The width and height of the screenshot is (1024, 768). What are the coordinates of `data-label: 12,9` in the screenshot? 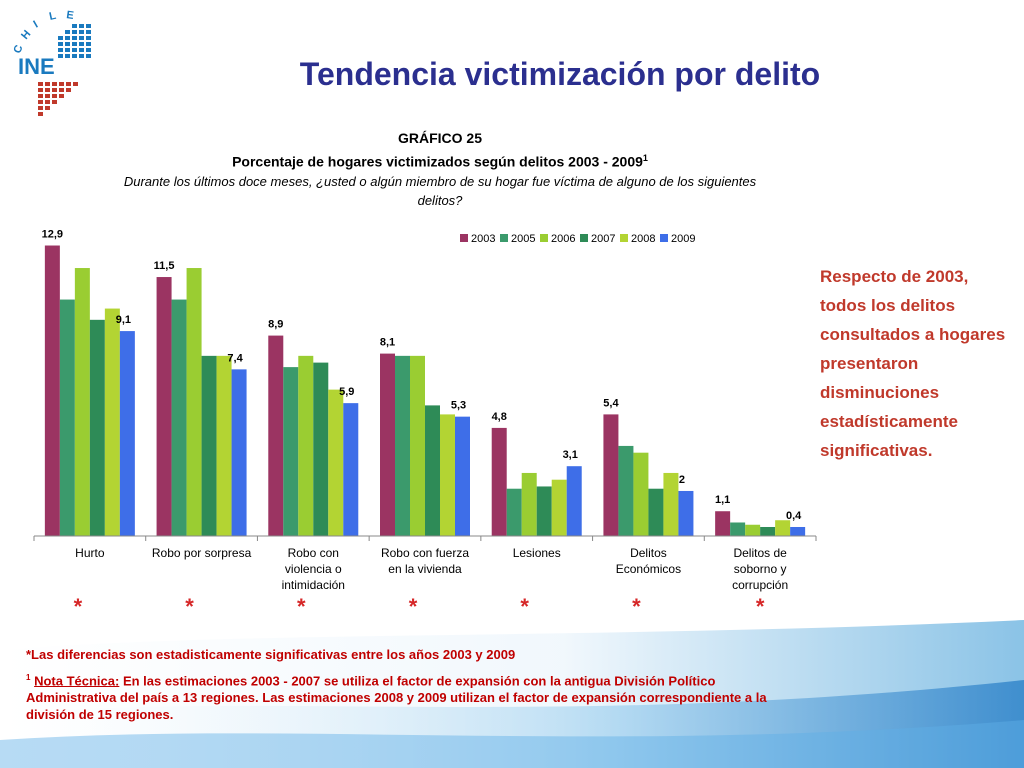 It's located at (52, 235).